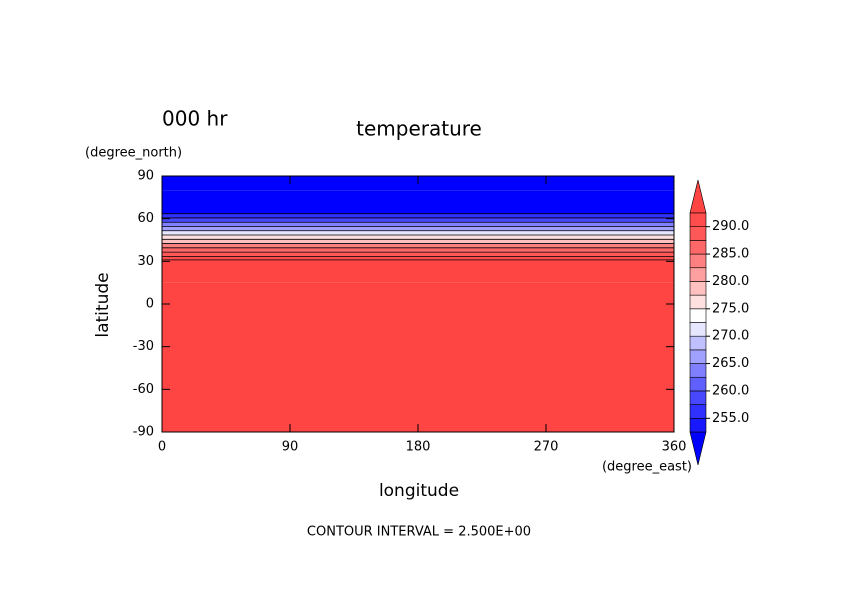 The height and width of the screenshot is (595, 842). Describe the element at coordinates (730, 390) in the screenshot. I see `colorbar-label: 260.0` at that location.